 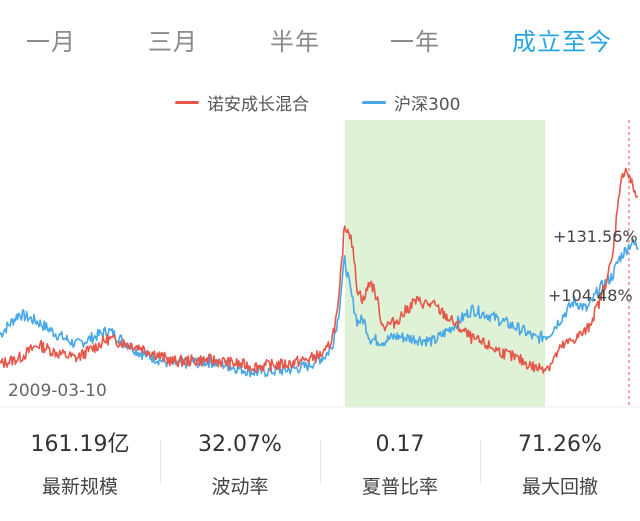 What do you see at coordinates (187, 102) in the screenshot?
I see `legend-swatch-fund` at bounding box center [187, 102].